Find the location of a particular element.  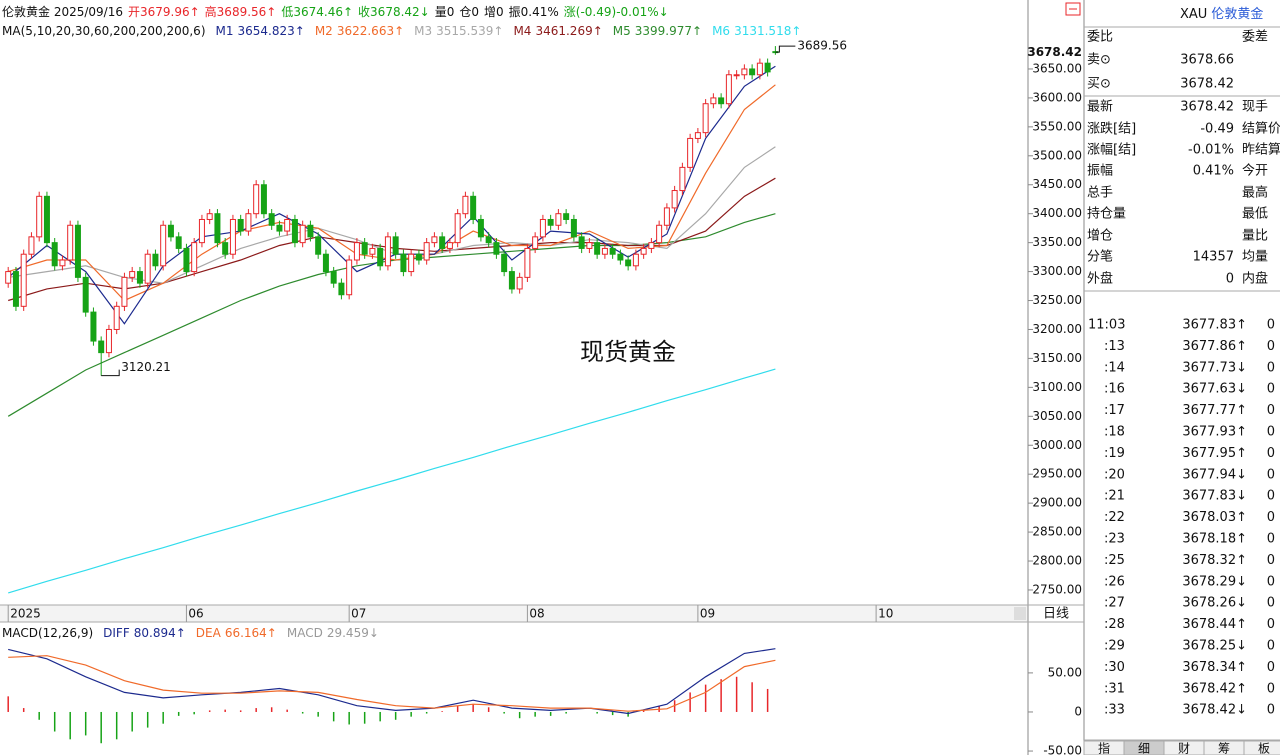

trade-price: 3678.32↑ is located at coordinates (1214, 560).